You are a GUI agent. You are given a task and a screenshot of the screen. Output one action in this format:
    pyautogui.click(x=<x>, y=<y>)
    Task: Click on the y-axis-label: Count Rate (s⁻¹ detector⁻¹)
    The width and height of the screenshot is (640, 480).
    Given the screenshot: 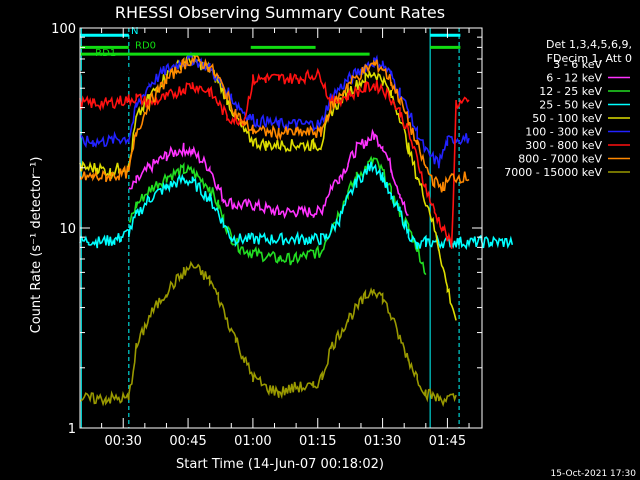 What is the action you would take?
    pyautogui.click(x=36, y=245)
    